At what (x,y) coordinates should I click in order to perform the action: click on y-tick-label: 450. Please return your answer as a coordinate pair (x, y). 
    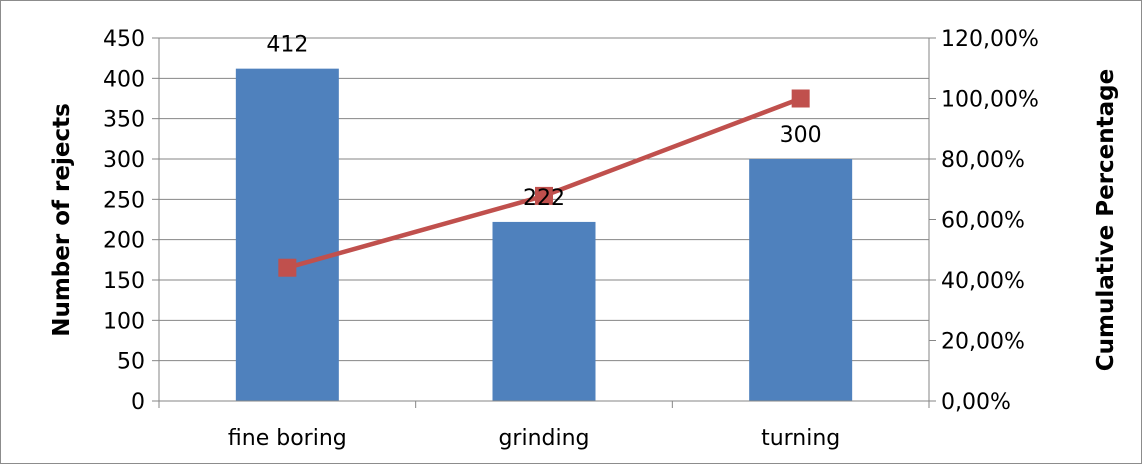
    Looking at the image, I should click on (124, 39).